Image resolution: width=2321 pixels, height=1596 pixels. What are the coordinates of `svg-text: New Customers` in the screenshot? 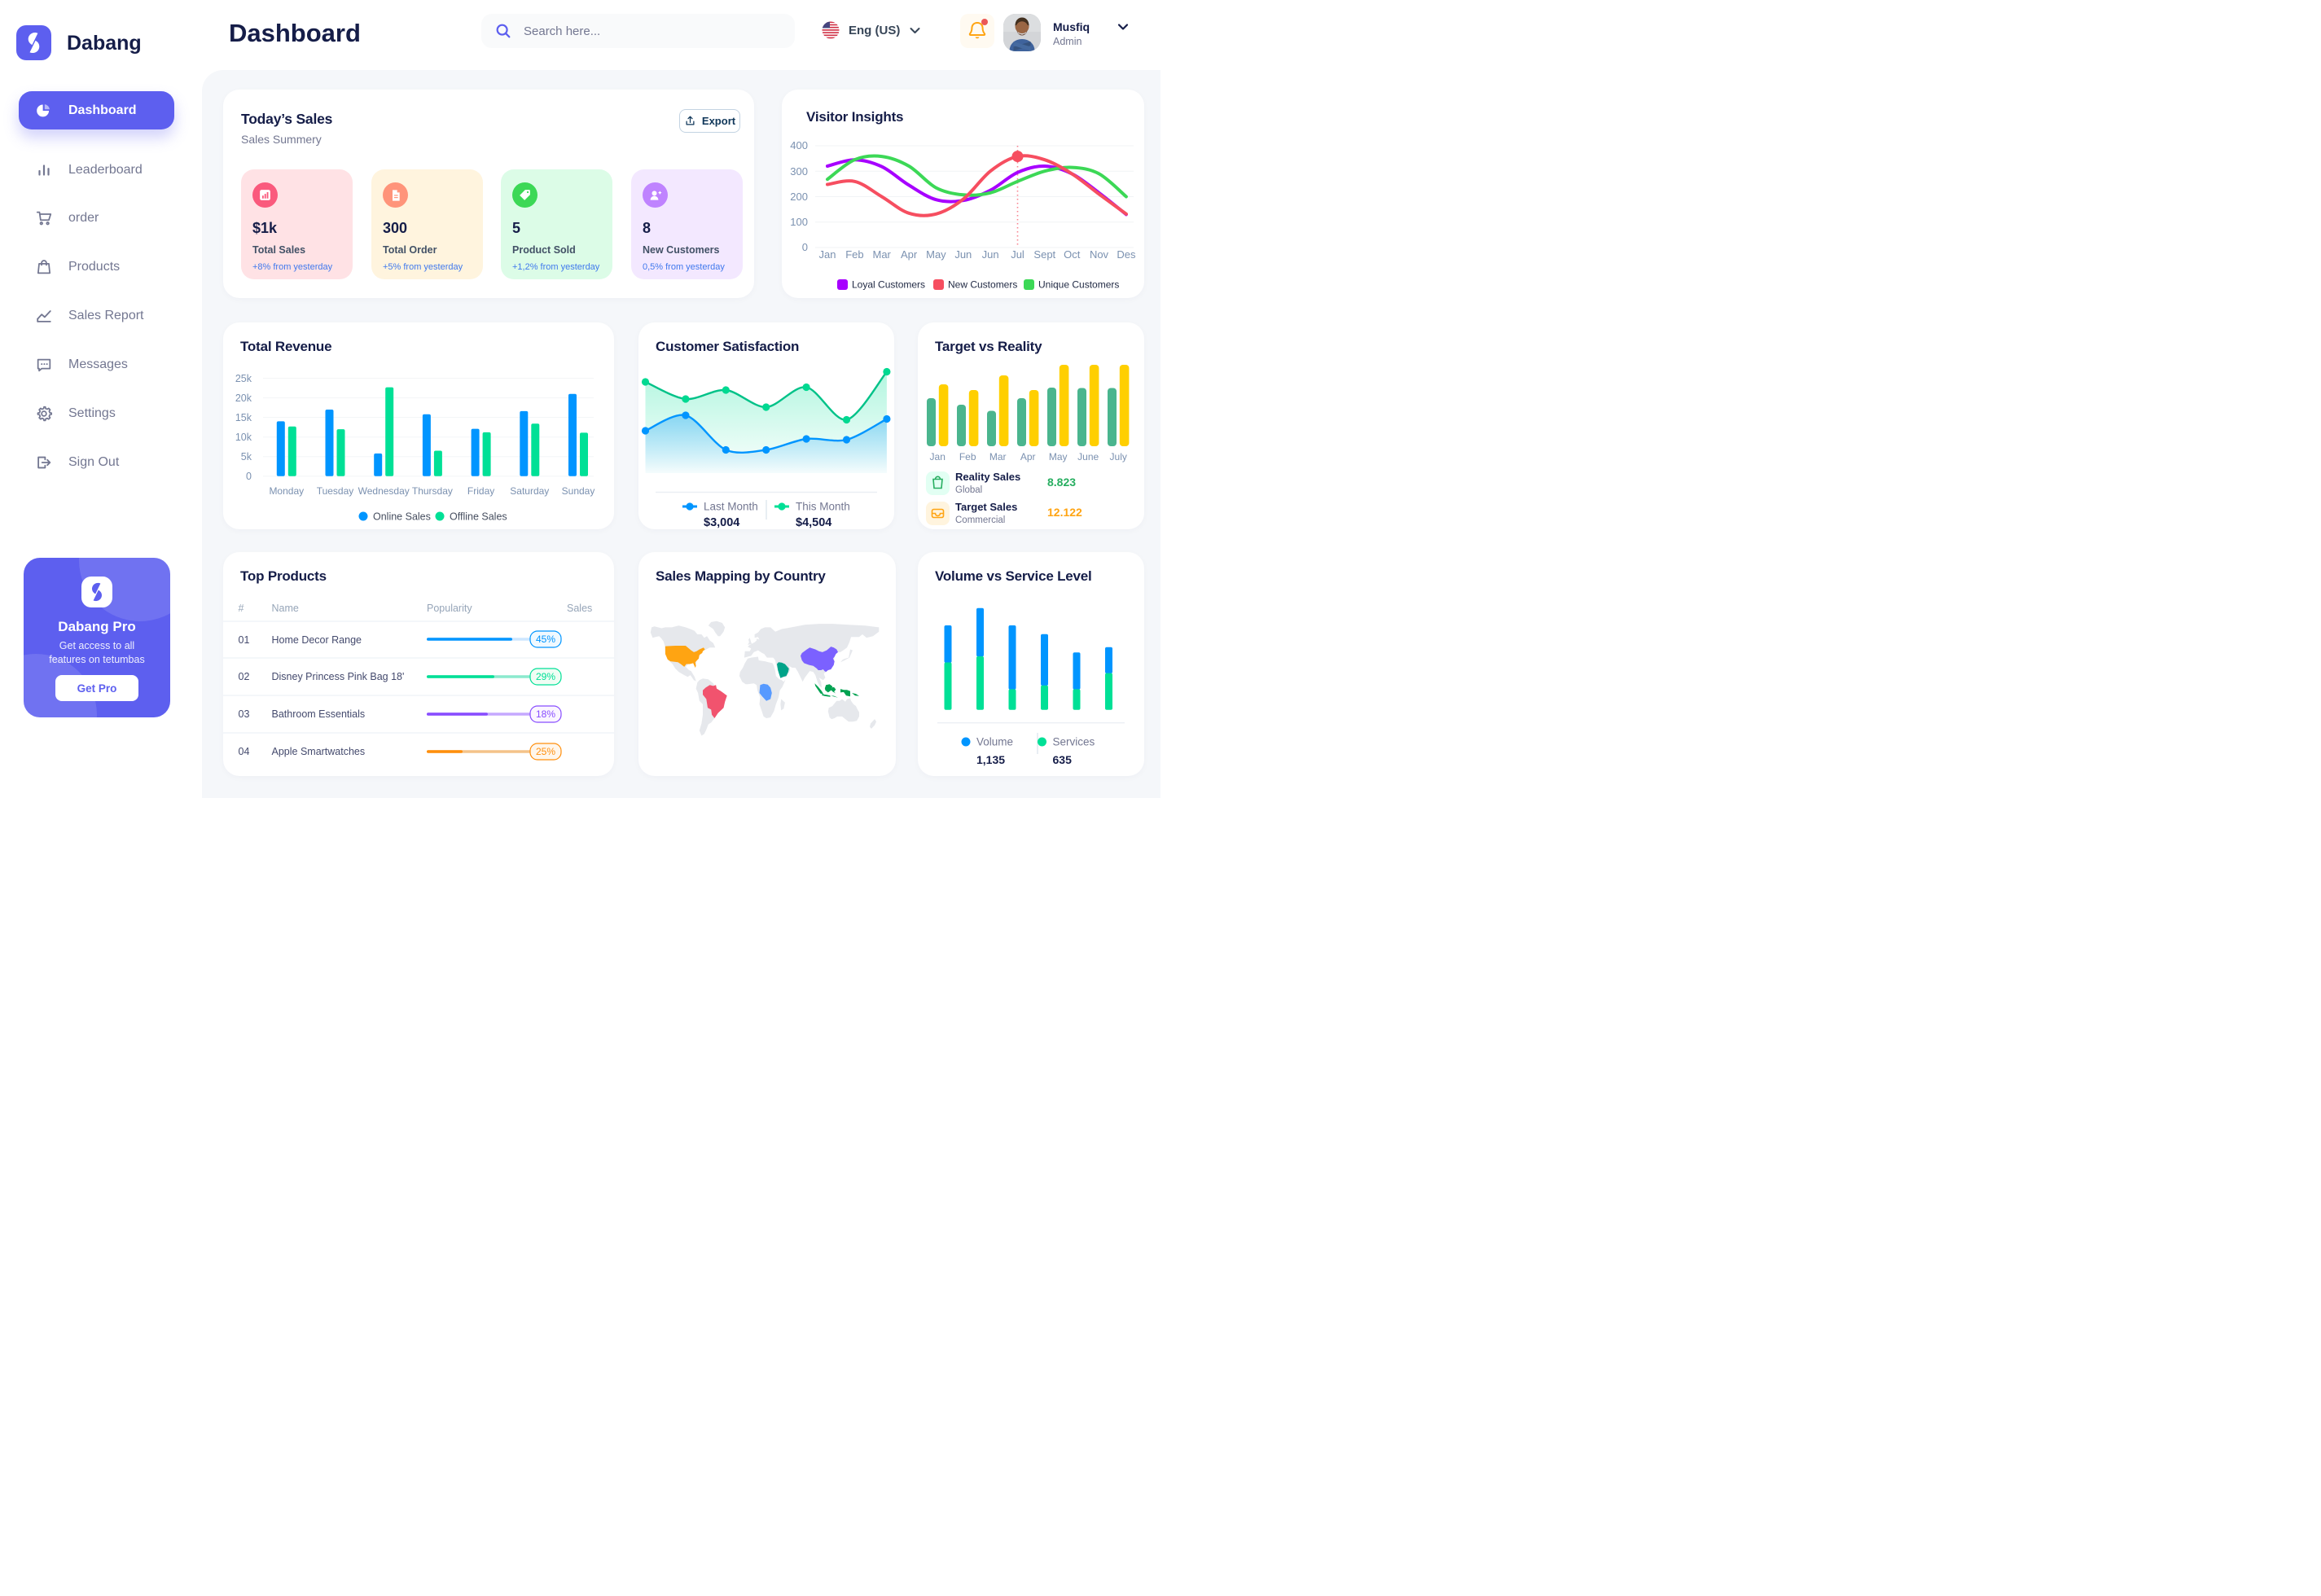 It's located at (982, 285).